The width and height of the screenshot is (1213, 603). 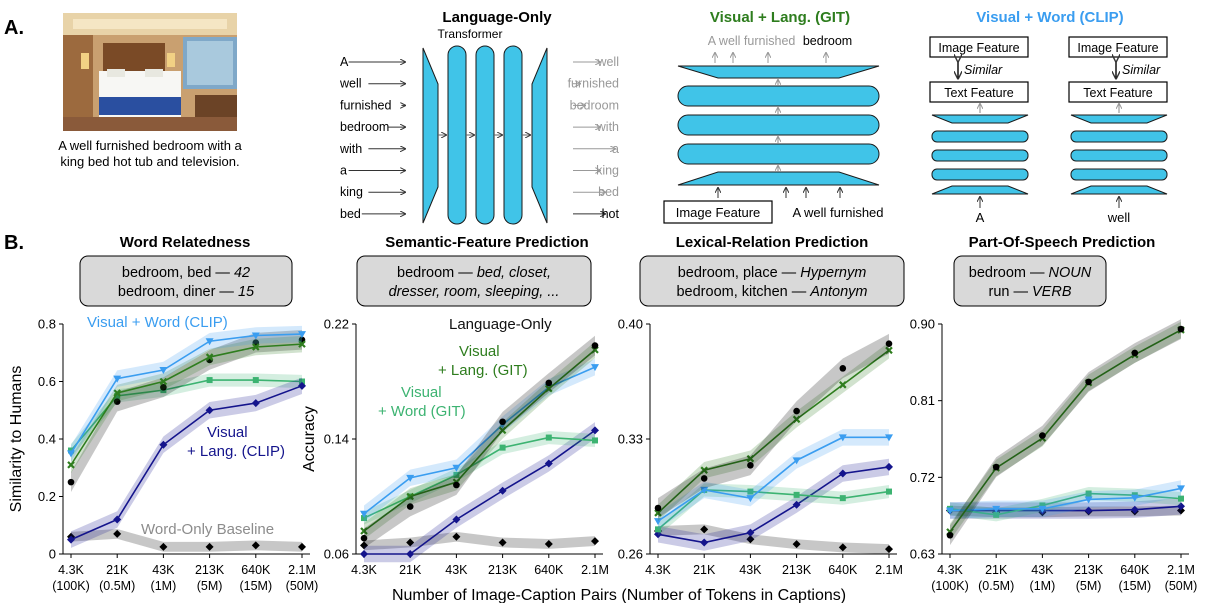 What do you see at coordinates (16, 439) in the screenshot?
I see `y-axis-label: Similarity to Humans` at bounding box center [16, 439].